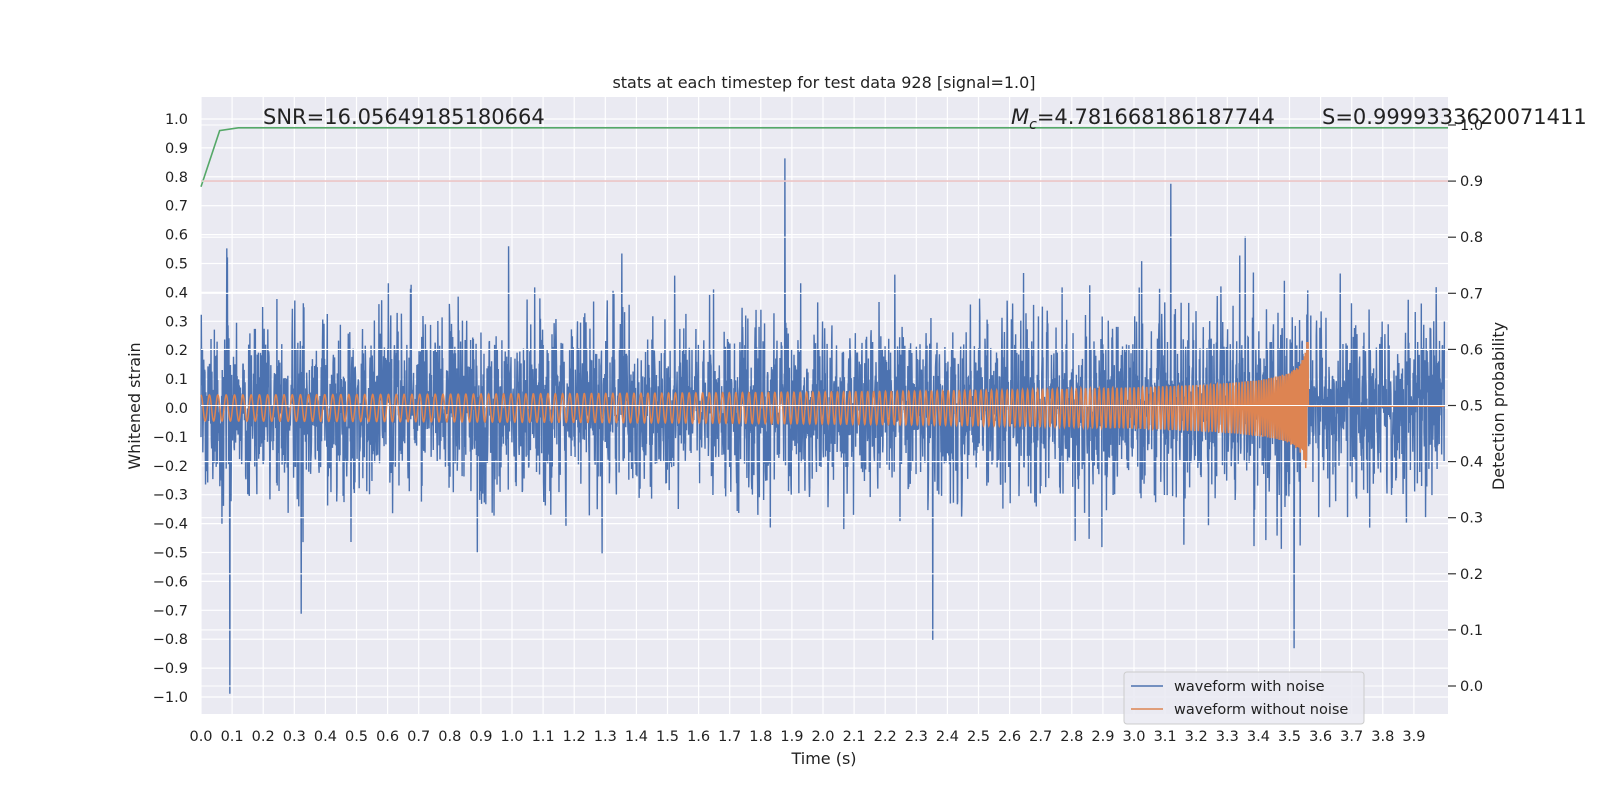  Describe the element at coordinates (294, 737) in the screenshot. I see `x-tick-label: 0.3` at that location.